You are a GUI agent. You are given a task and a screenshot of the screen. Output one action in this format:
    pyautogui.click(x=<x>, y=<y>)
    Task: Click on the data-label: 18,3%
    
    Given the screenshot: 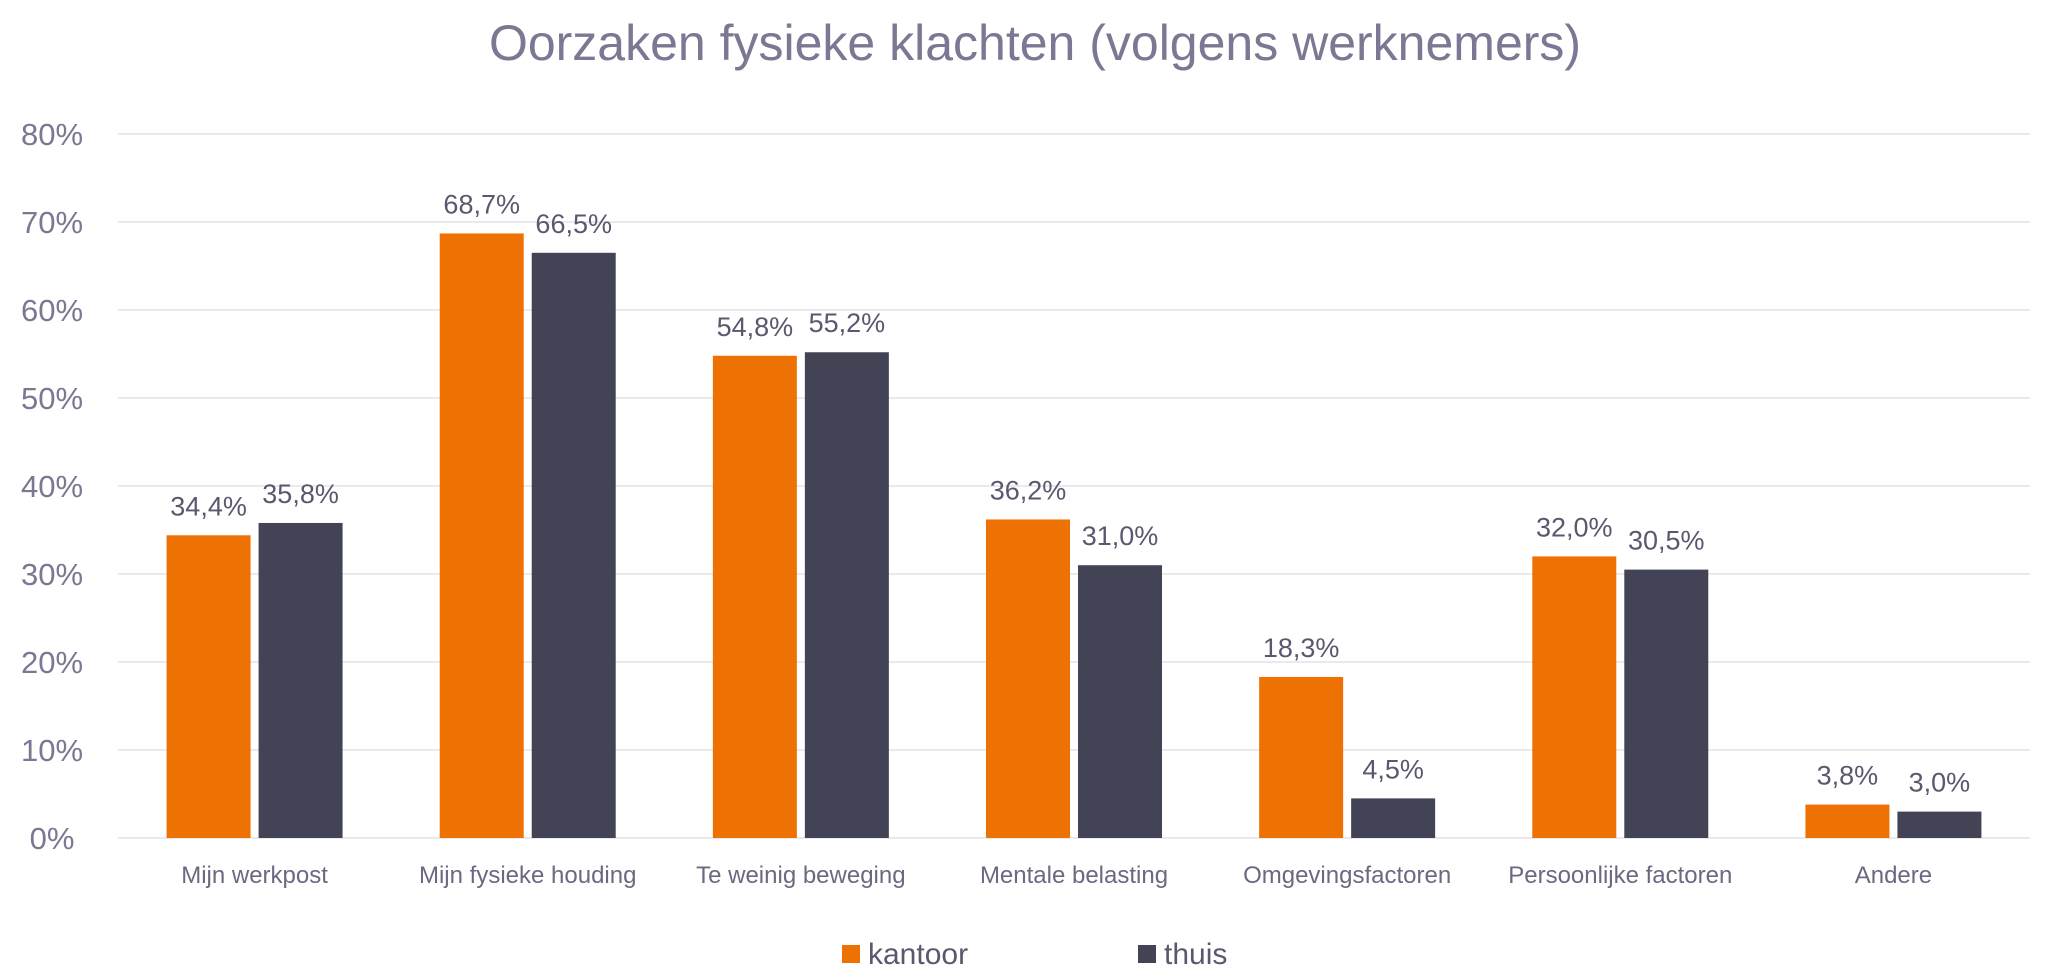 What is the action you would take?
    pyautogui.click(x=1301, y=648)
    